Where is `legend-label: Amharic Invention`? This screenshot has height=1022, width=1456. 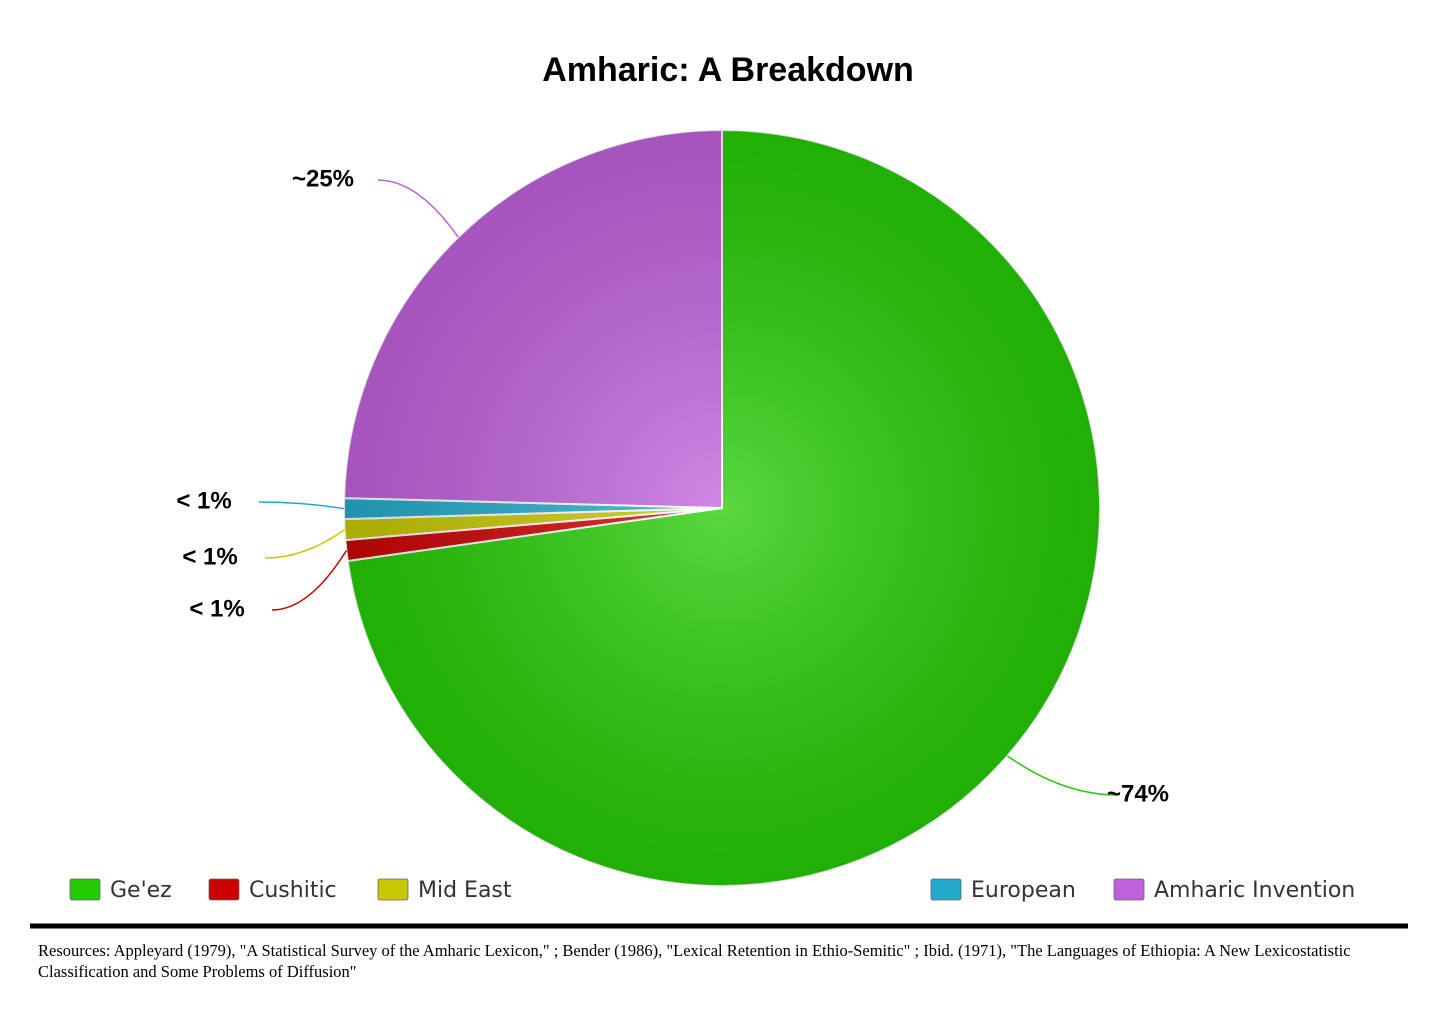 legend-label: Amharic Invention is located at coordinates (1254, 890).